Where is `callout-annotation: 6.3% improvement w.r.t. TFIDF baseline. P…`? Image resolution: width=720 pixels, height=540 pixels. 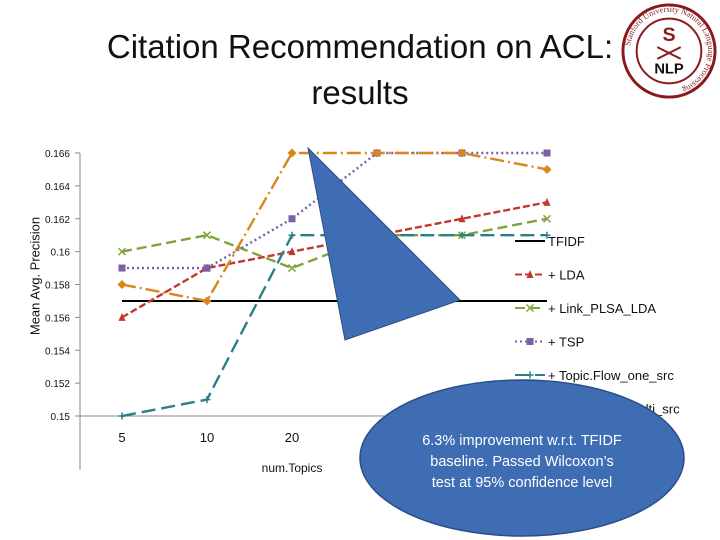
callout-annotation: 6.3% improvement w.r.t. TFIDF baseline. P… is located at coordinates (522, 462).